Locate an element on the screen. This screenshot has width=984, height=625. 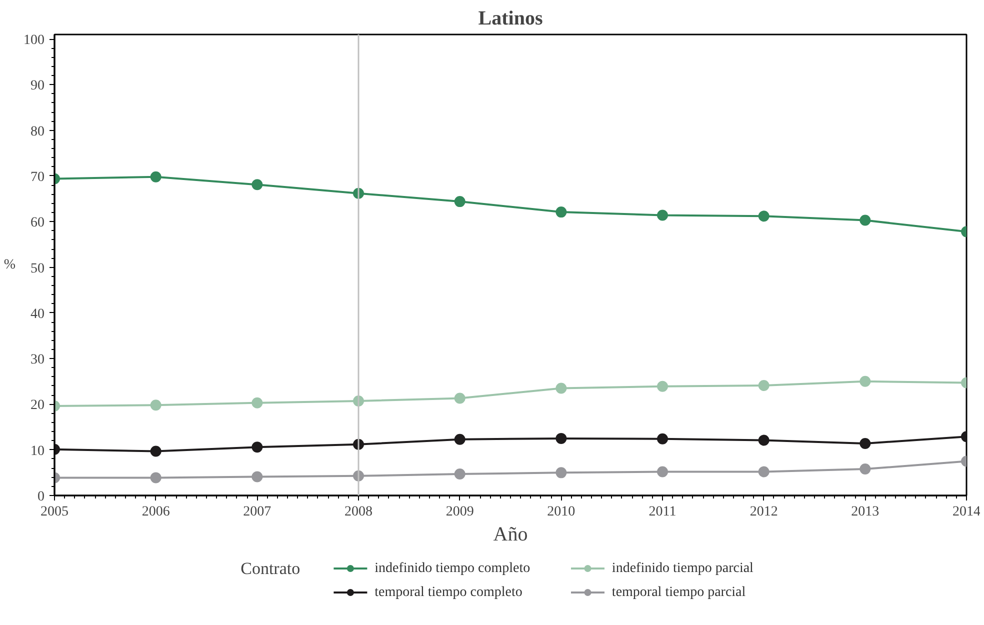
x-tick-label: 2011 is located at coordinates (662, 512).